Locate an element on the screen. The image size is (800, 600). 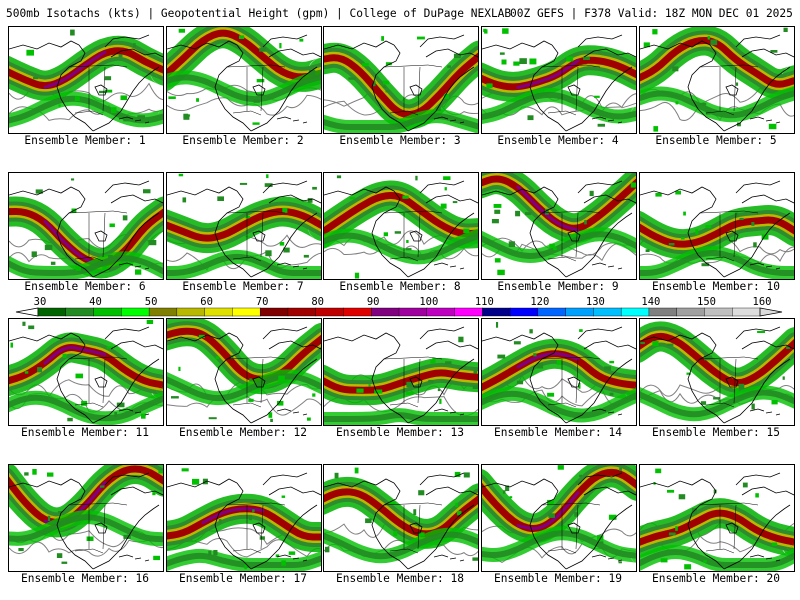
ensemble-member-panel: Ensemble Member: 3 is located at coordinates (401, 91).